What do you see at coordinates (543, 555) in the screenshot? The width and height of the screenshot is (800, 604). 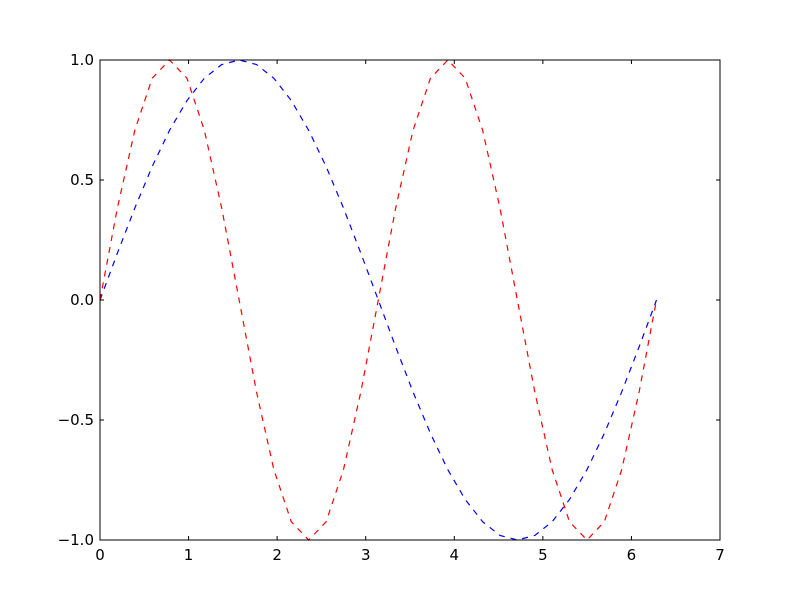 I see `x-tick-label: 5` at bounding box center [543, 555].